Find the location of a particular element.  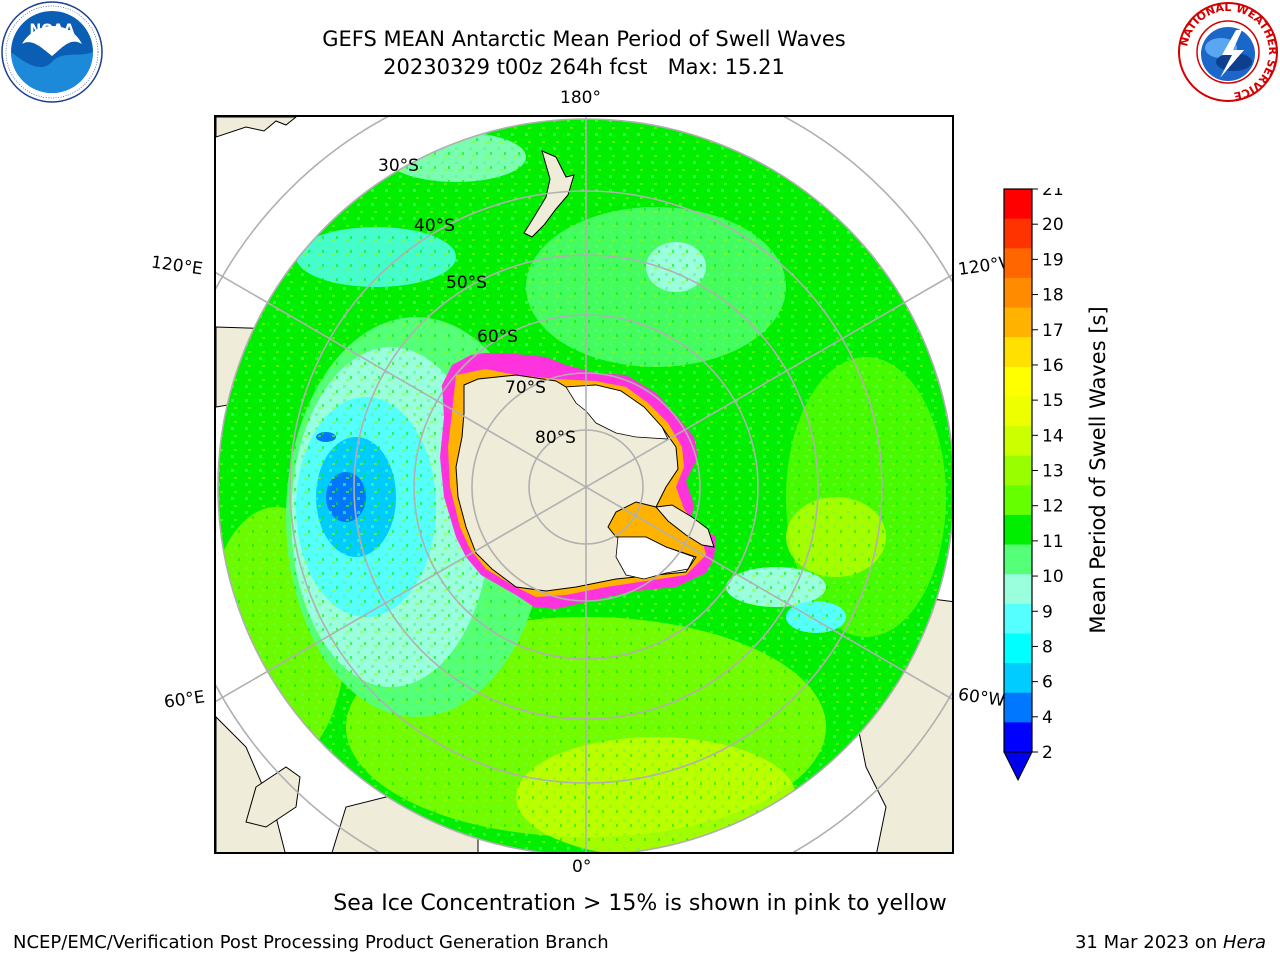

date-text: 31 Mar 2023 on is located at coordinates (1148, 942).